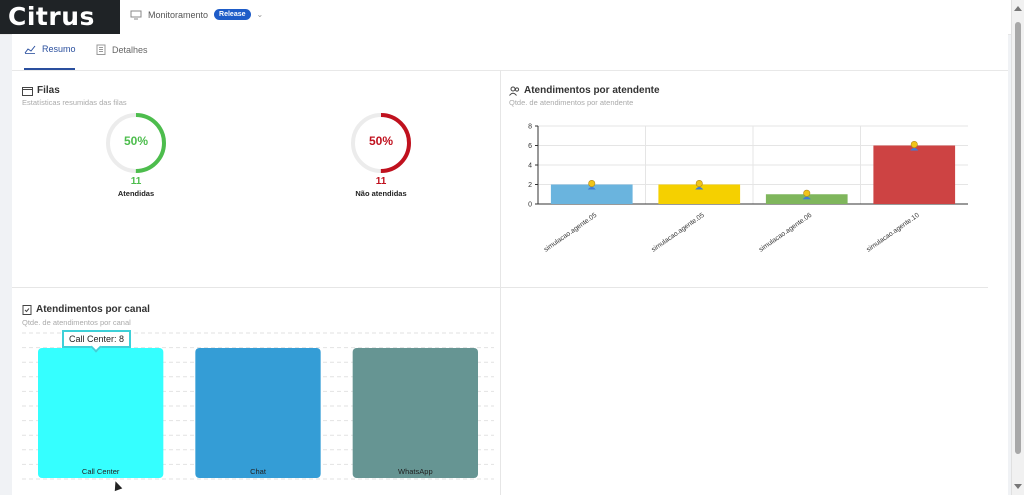 The image size is (1024, 495). What do you see at coordinates (101, 49) in the screenshot?
I see `building-icon` at bounding box center [101, 49].